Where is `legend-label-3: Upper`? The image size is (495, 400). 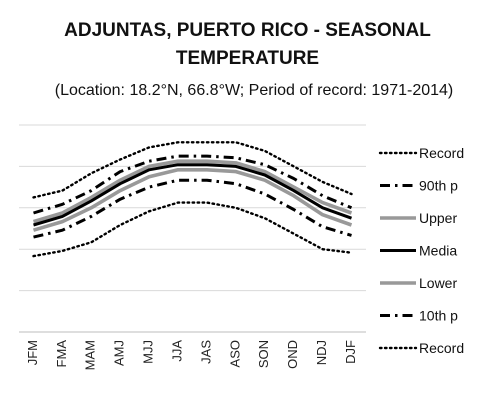 legend-label-3: Upper is located at coordinates (438, 218).